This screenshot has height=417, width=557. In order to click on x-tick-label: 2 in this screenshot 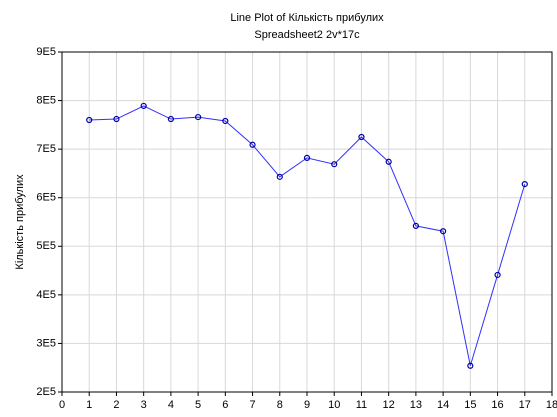, I will do `click(116, 405)`.